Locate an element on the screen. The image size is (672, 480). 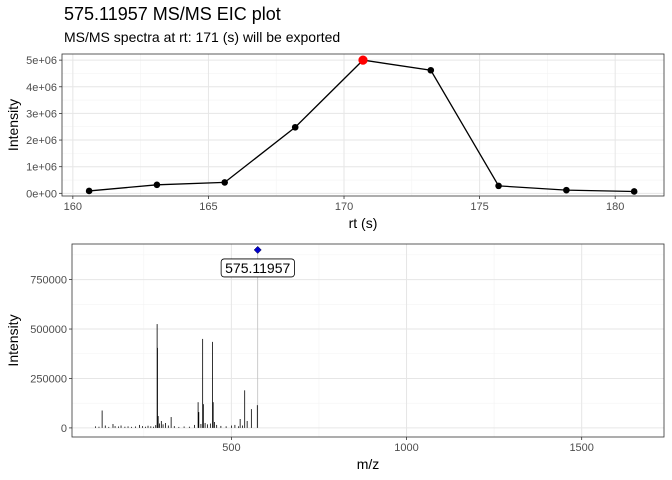
x-tick-label: 500 is located at coordinates (231, 448).